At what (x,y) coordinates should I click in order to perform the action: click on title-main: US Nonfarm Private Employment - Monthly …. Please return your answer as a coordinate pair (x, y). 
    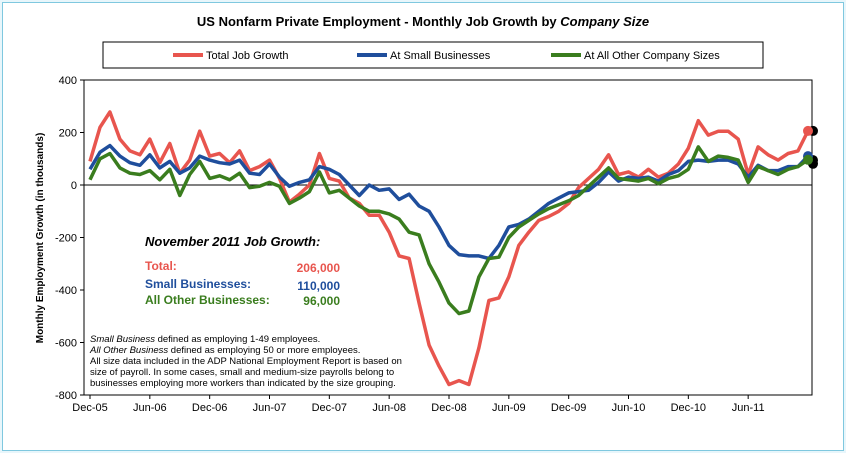
    Looking at the image, I should click on (378, 21).